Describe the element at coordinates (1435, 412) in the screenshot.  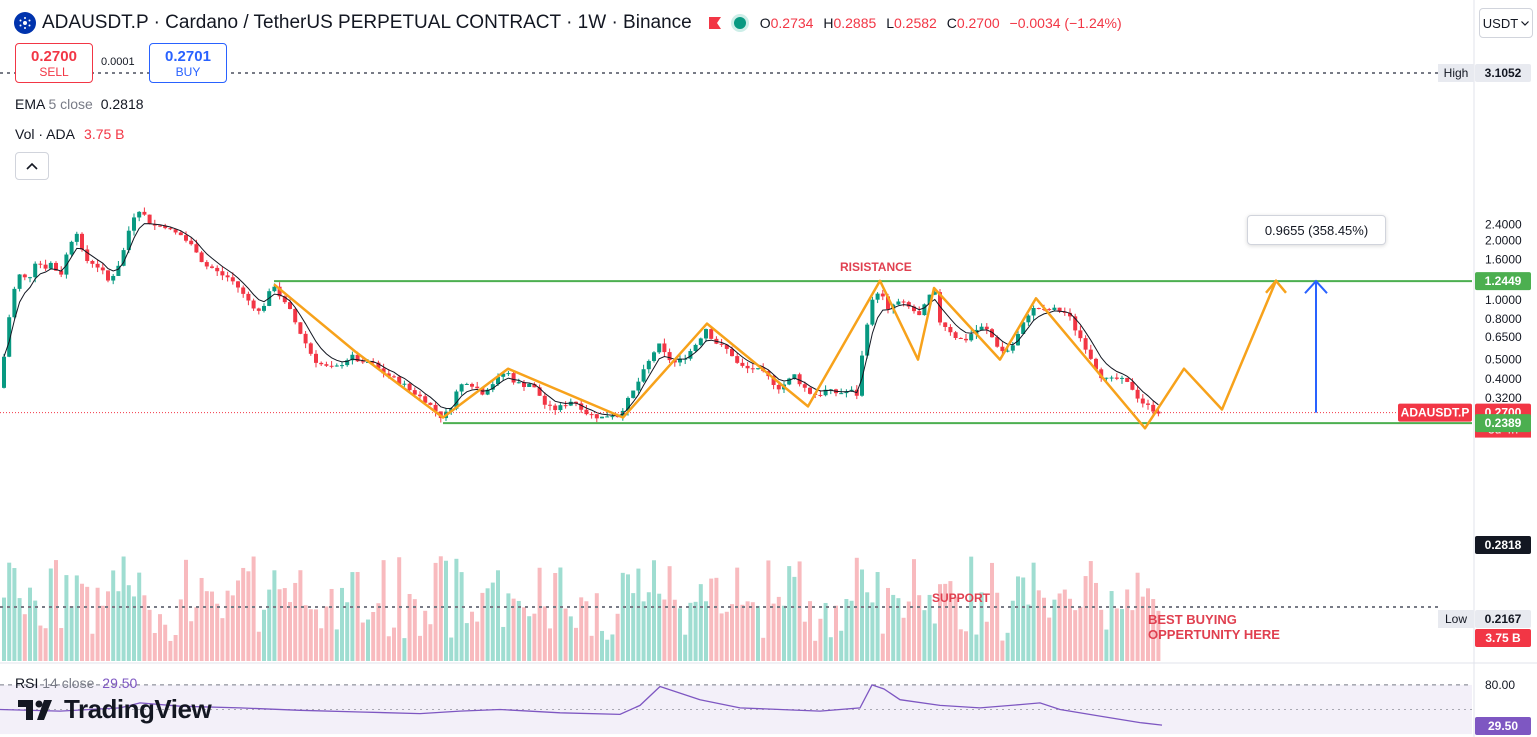
I see `symbol-price-tag-bg` at that location.